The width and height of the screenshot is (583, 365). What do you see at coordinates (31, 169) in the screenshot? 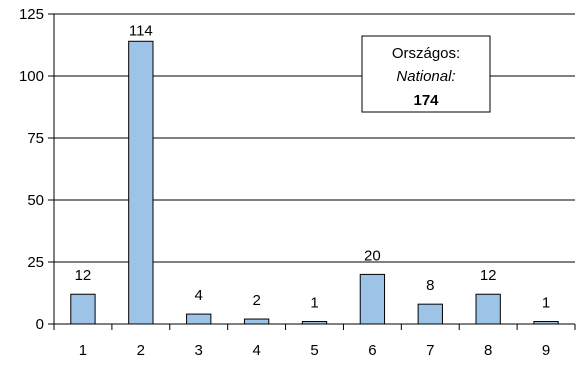
I see `y-tick-labels: 0 25 50 75 100 125` at bounding box center [31, 169].